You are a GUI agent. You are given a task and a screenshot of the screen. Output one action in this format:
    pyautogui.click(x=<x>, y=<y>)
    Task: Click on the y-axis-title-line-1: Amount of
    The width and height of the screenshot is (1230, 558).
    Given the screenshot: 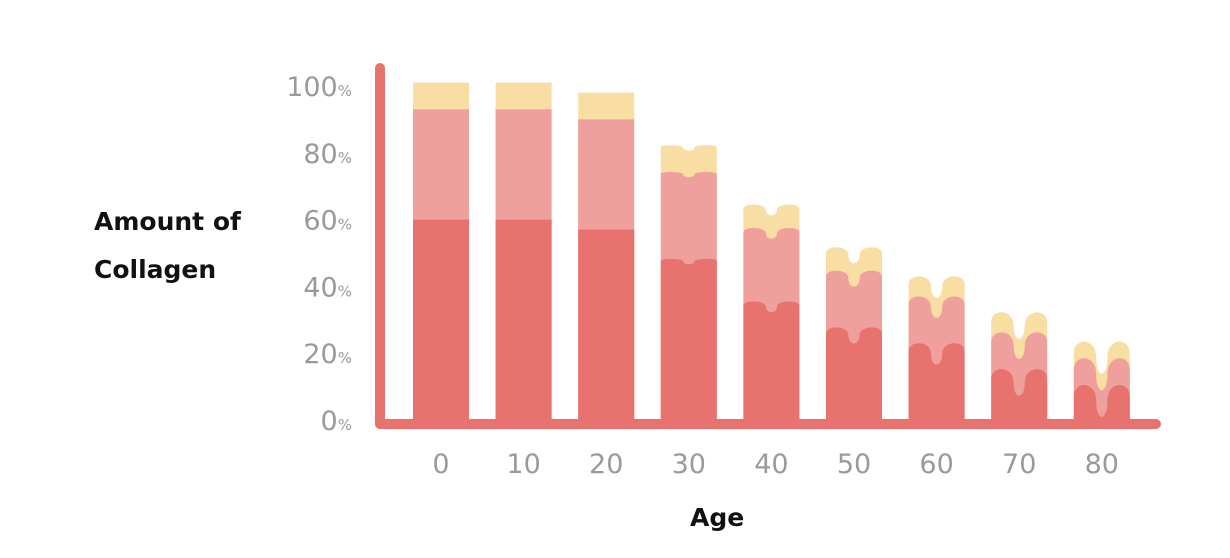 What is the action you would take?
    pyautogui.click(x=167, y=221)
    